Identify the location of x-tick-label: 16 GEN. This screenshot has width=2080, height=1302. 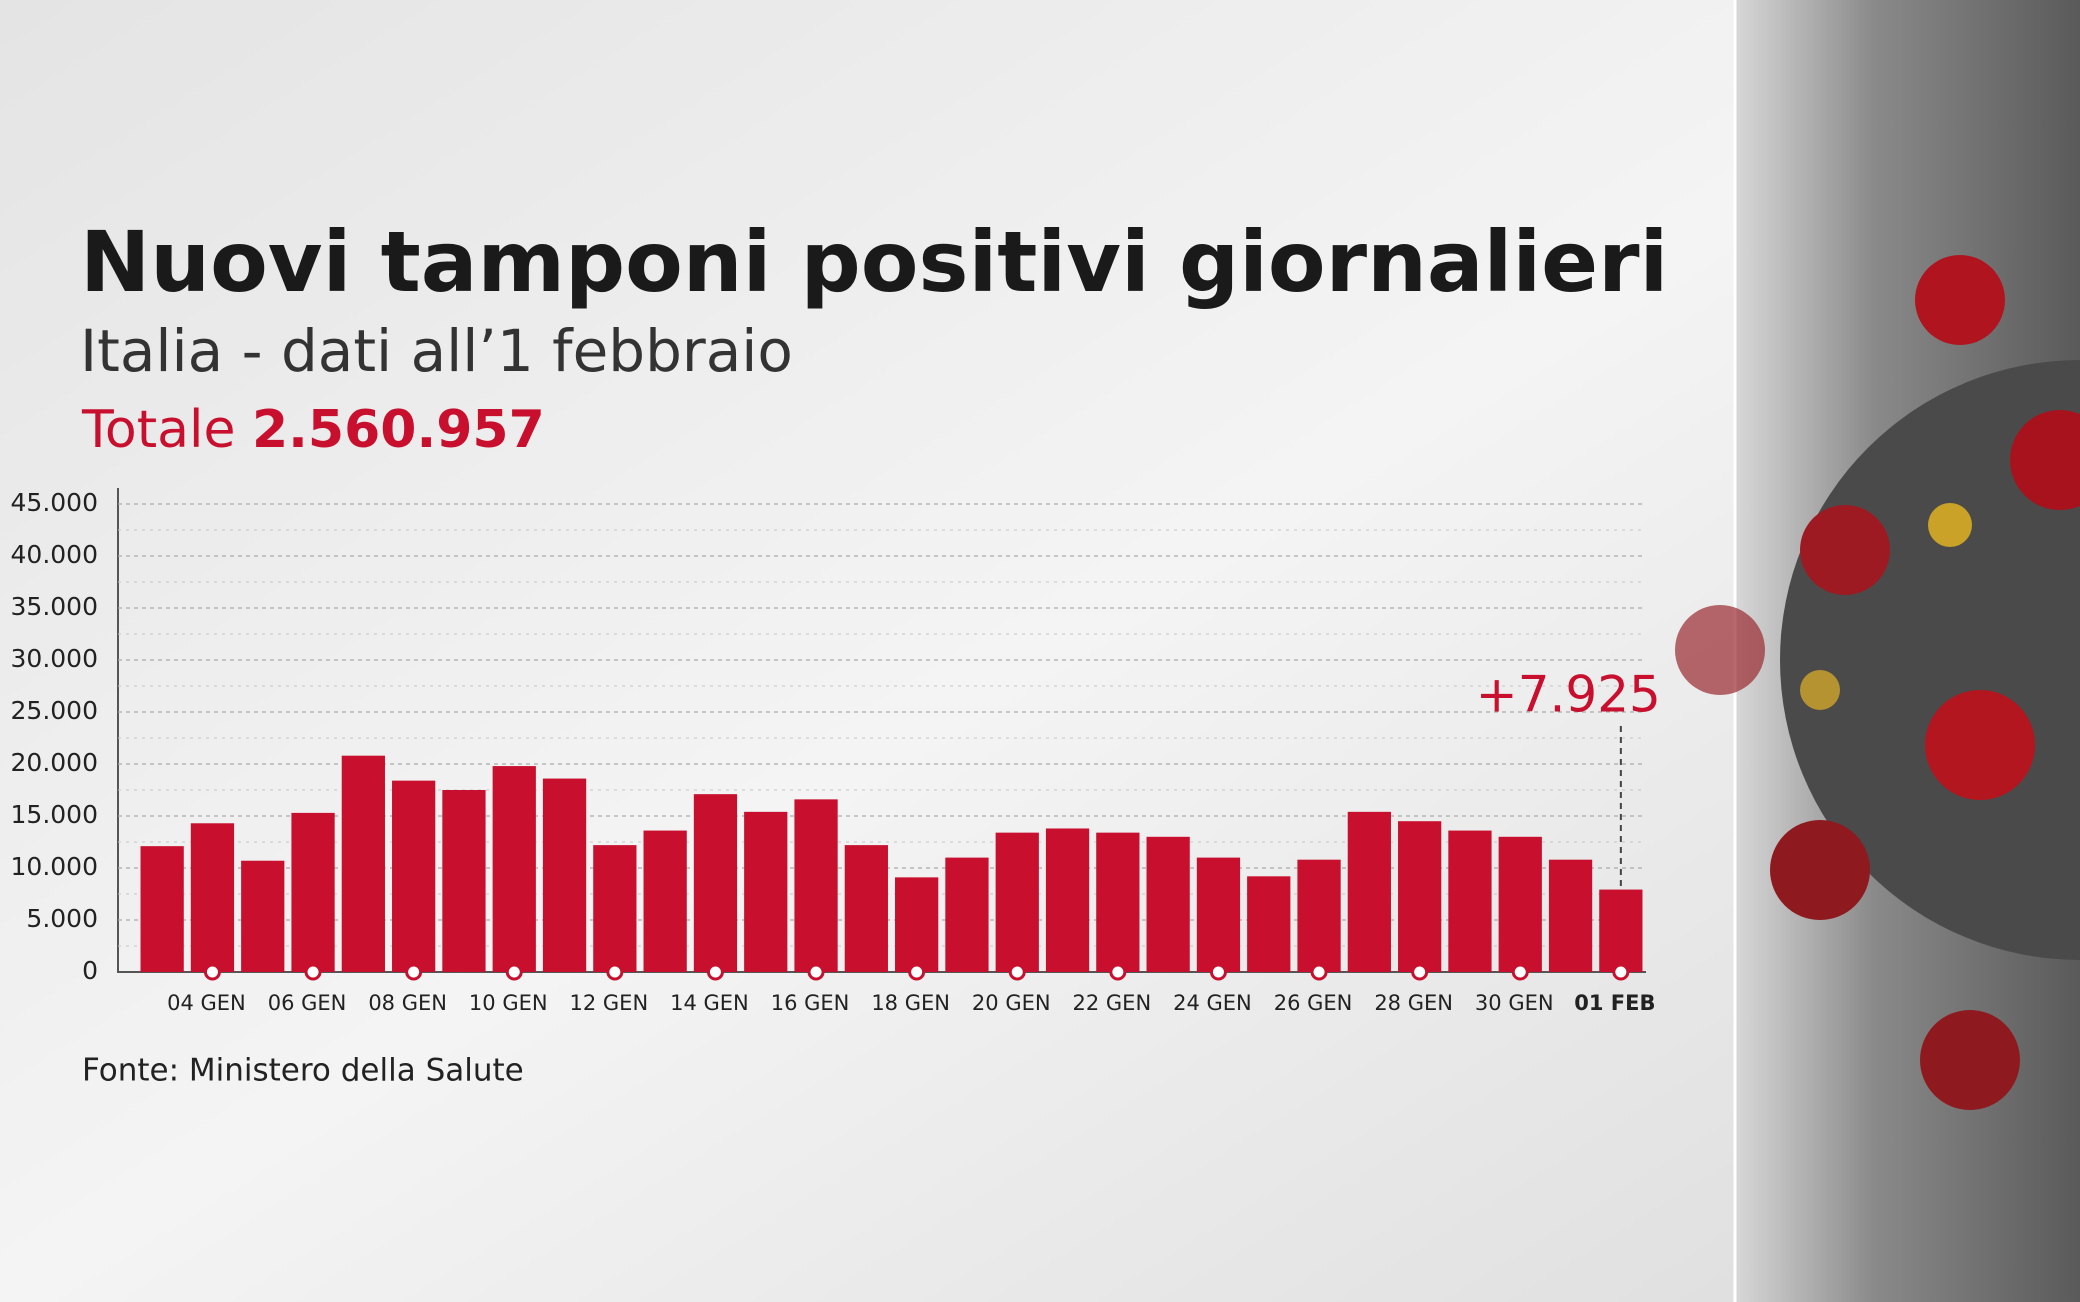
(810, 1003).